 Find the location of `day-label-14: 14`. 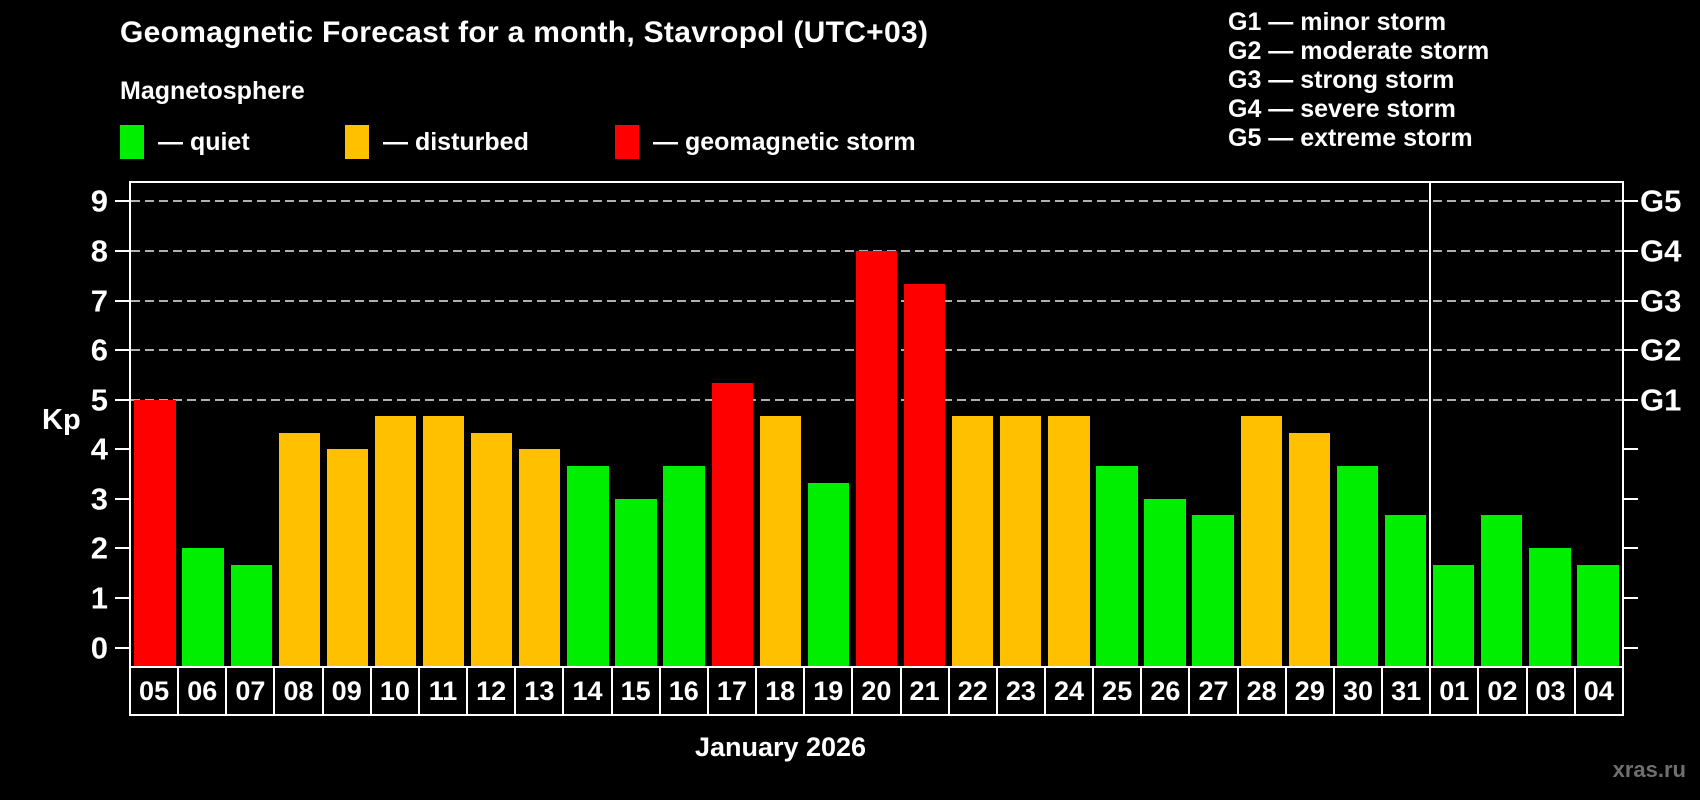

day-label-14: 14 is located at coordinates (586, 691).